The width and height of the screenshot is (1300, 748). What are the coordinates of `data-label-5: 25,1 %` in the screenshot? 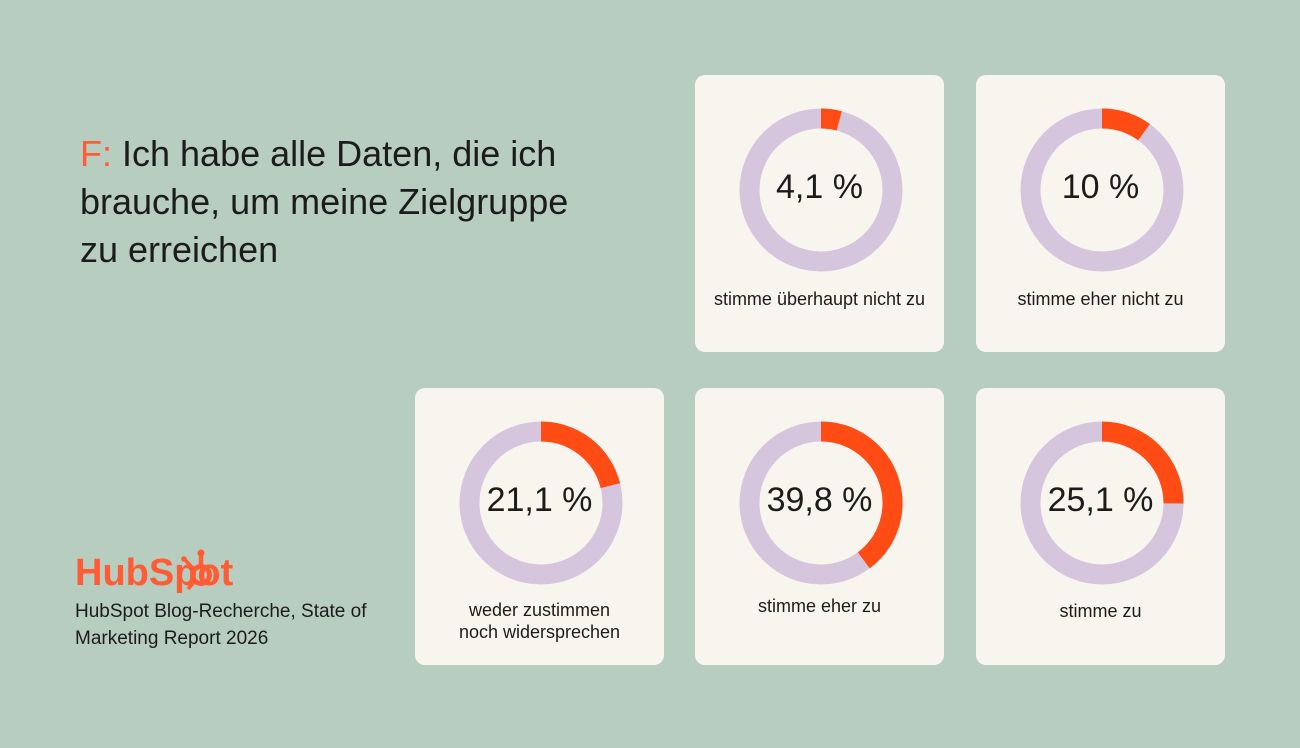 It's located at (1100, 500).